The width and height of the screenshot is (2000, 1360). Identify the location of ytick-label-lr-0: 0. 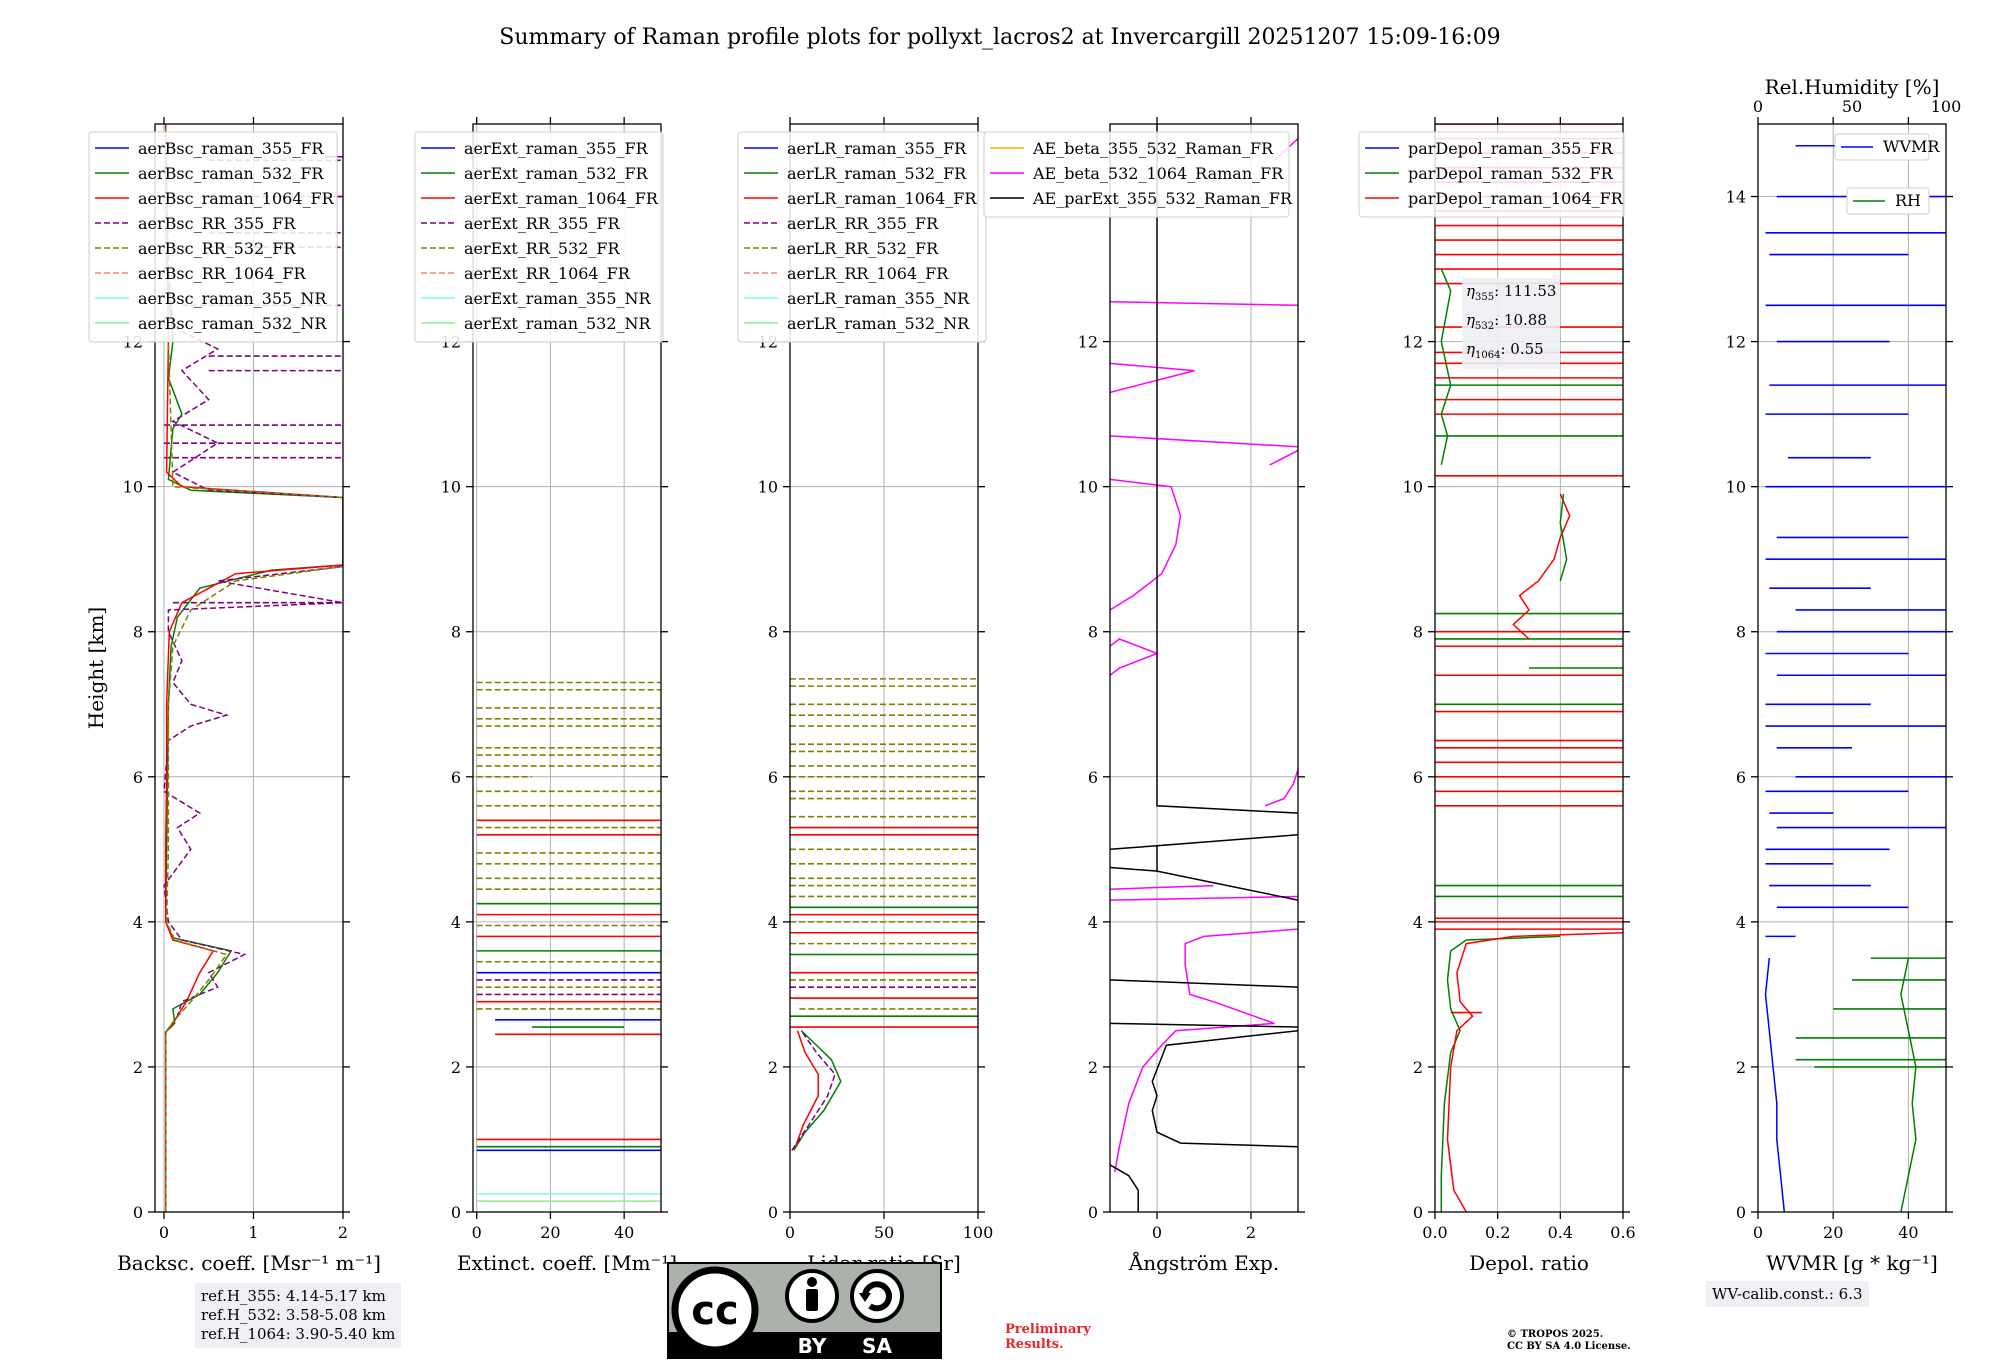
(773, 1212).